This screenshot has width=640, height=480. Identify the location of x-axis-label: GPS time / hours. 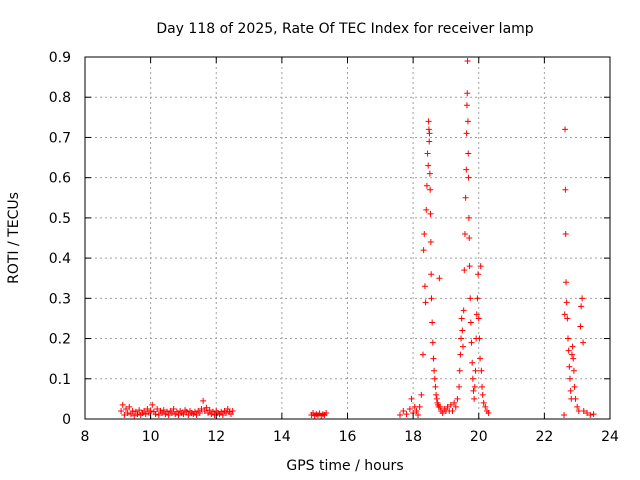
(344, 466).